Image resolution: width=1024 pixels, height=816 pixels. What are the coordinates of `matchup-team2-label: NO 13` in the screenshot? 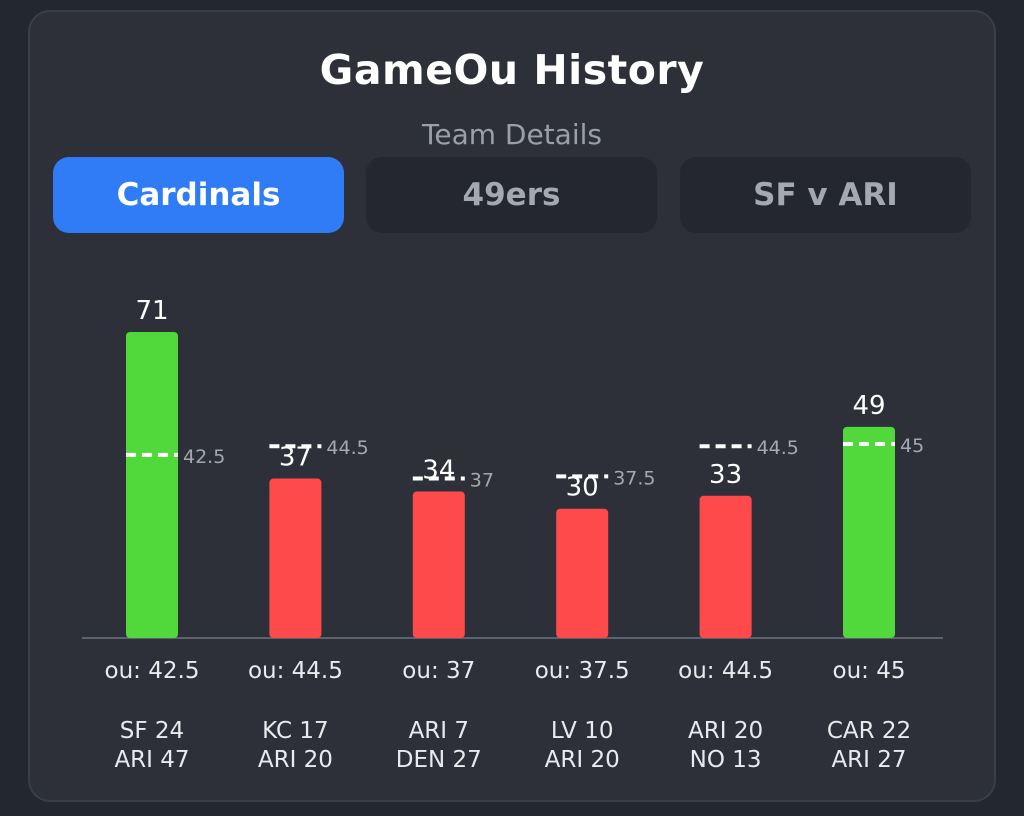 It's located at (726, 760).